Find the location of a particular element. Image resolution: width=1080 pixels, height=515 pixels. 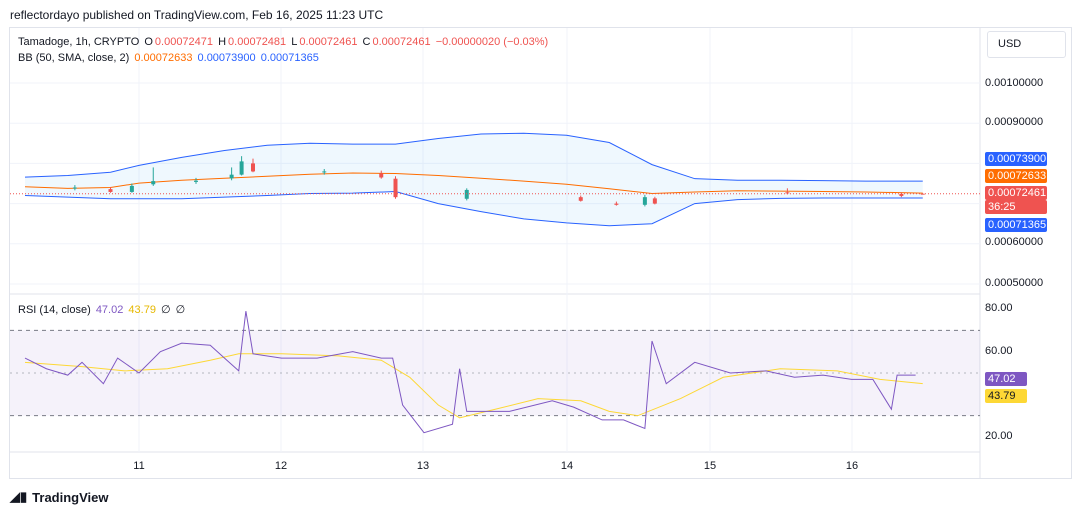

bb-label: BB (50, SMA, close, 2) is located at coordinates (74, 58).